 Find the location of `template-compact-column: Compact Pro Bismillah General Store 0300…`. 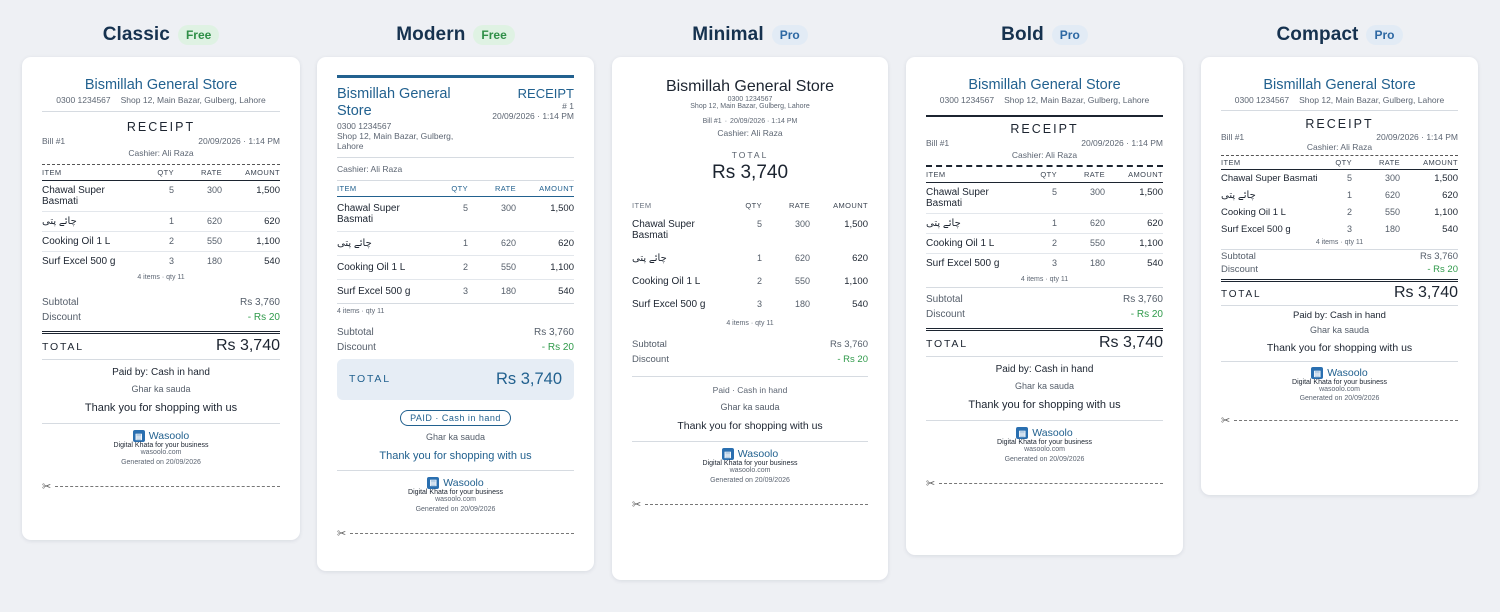

template-compact-column: Compact Pro Bismillah General Store 0300… is located at coordinates (1339, 247).